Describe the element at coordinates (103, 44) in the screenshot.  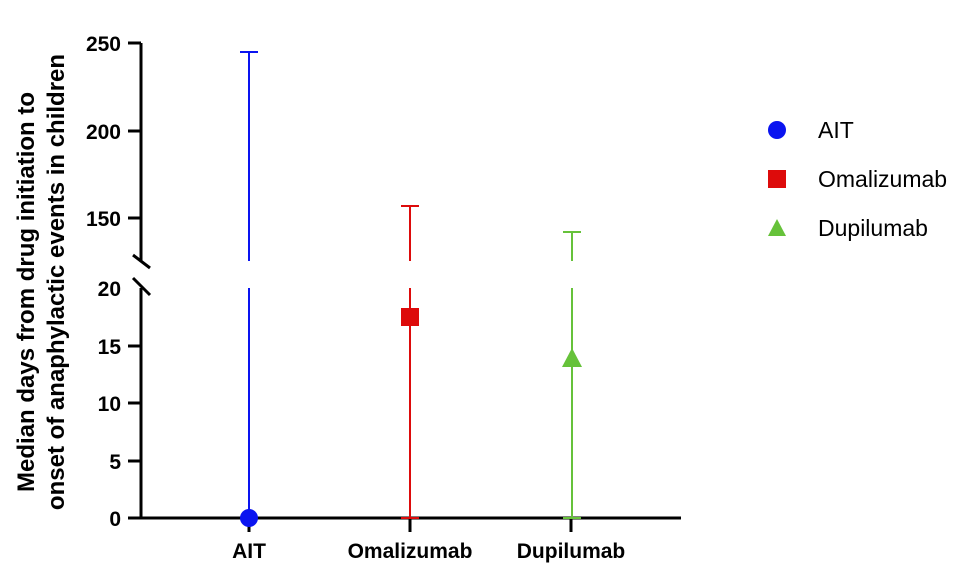
I see `y-tick-250: 250` at that location.